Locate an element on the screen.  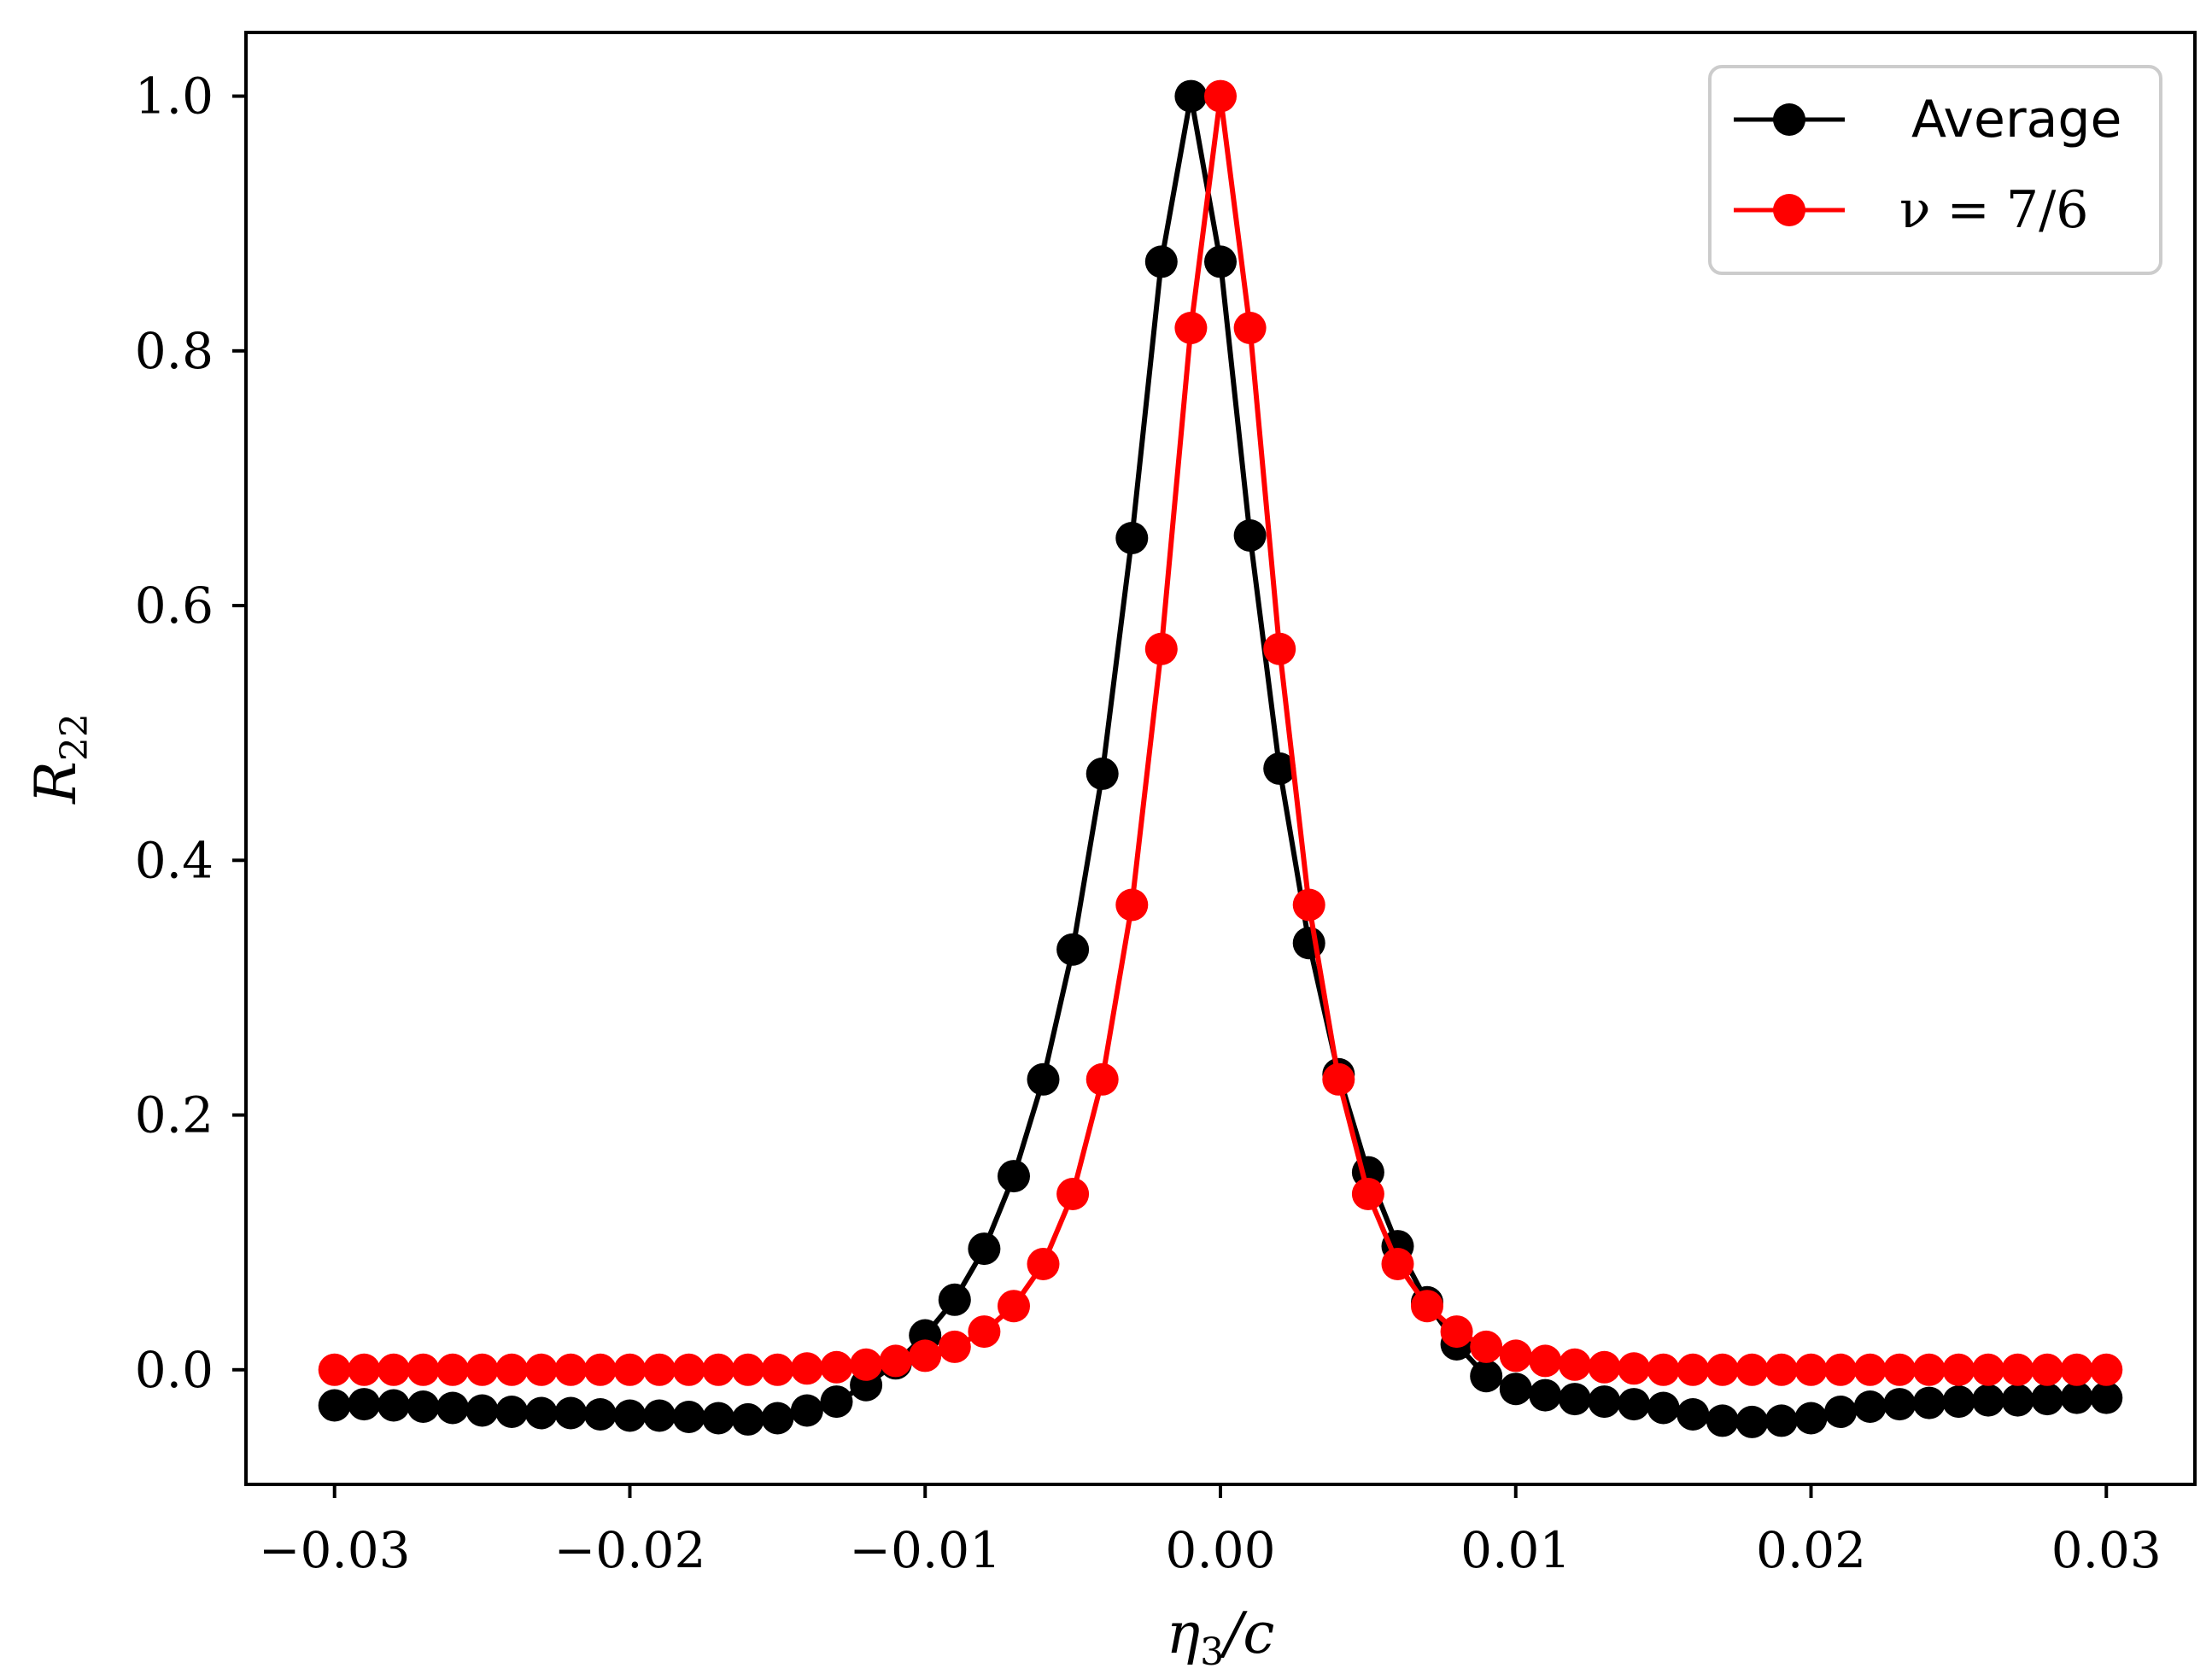
x-axis-label-sub: 3 is located at coordinates (1212, 1652).